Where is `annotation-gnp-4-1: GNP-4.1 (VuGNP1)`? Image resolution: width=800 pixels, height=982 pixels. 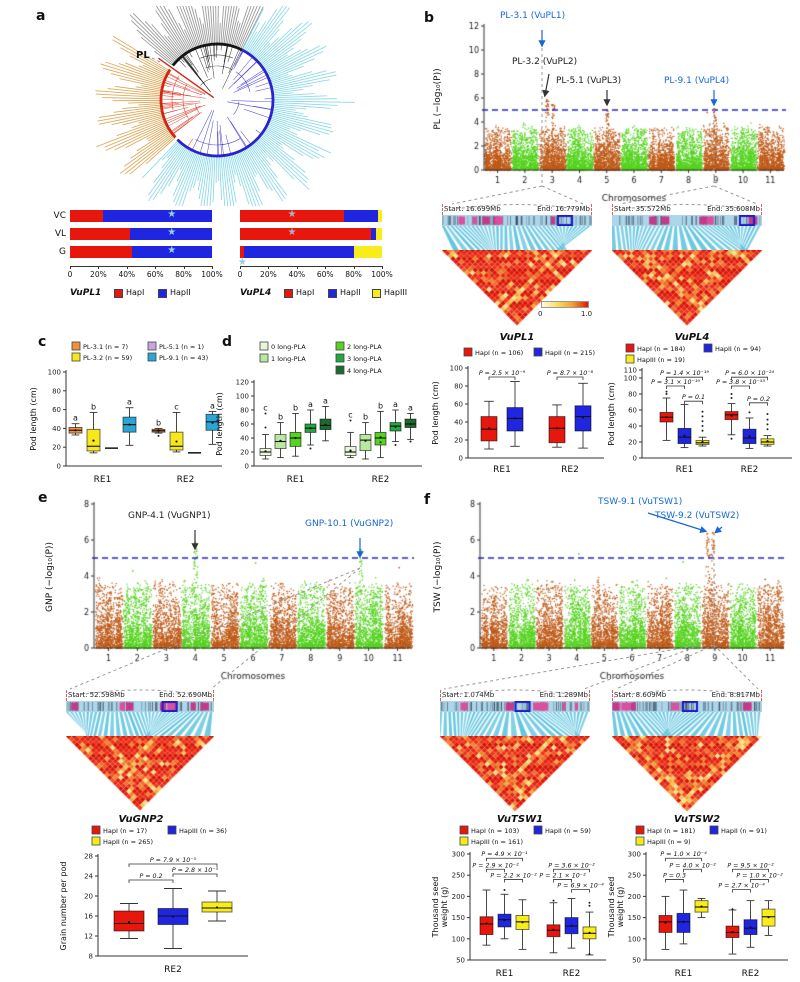 annotation-gnp-4-1: GNP-4.1 (VuGNP1) is located at coordinates (169, 516).